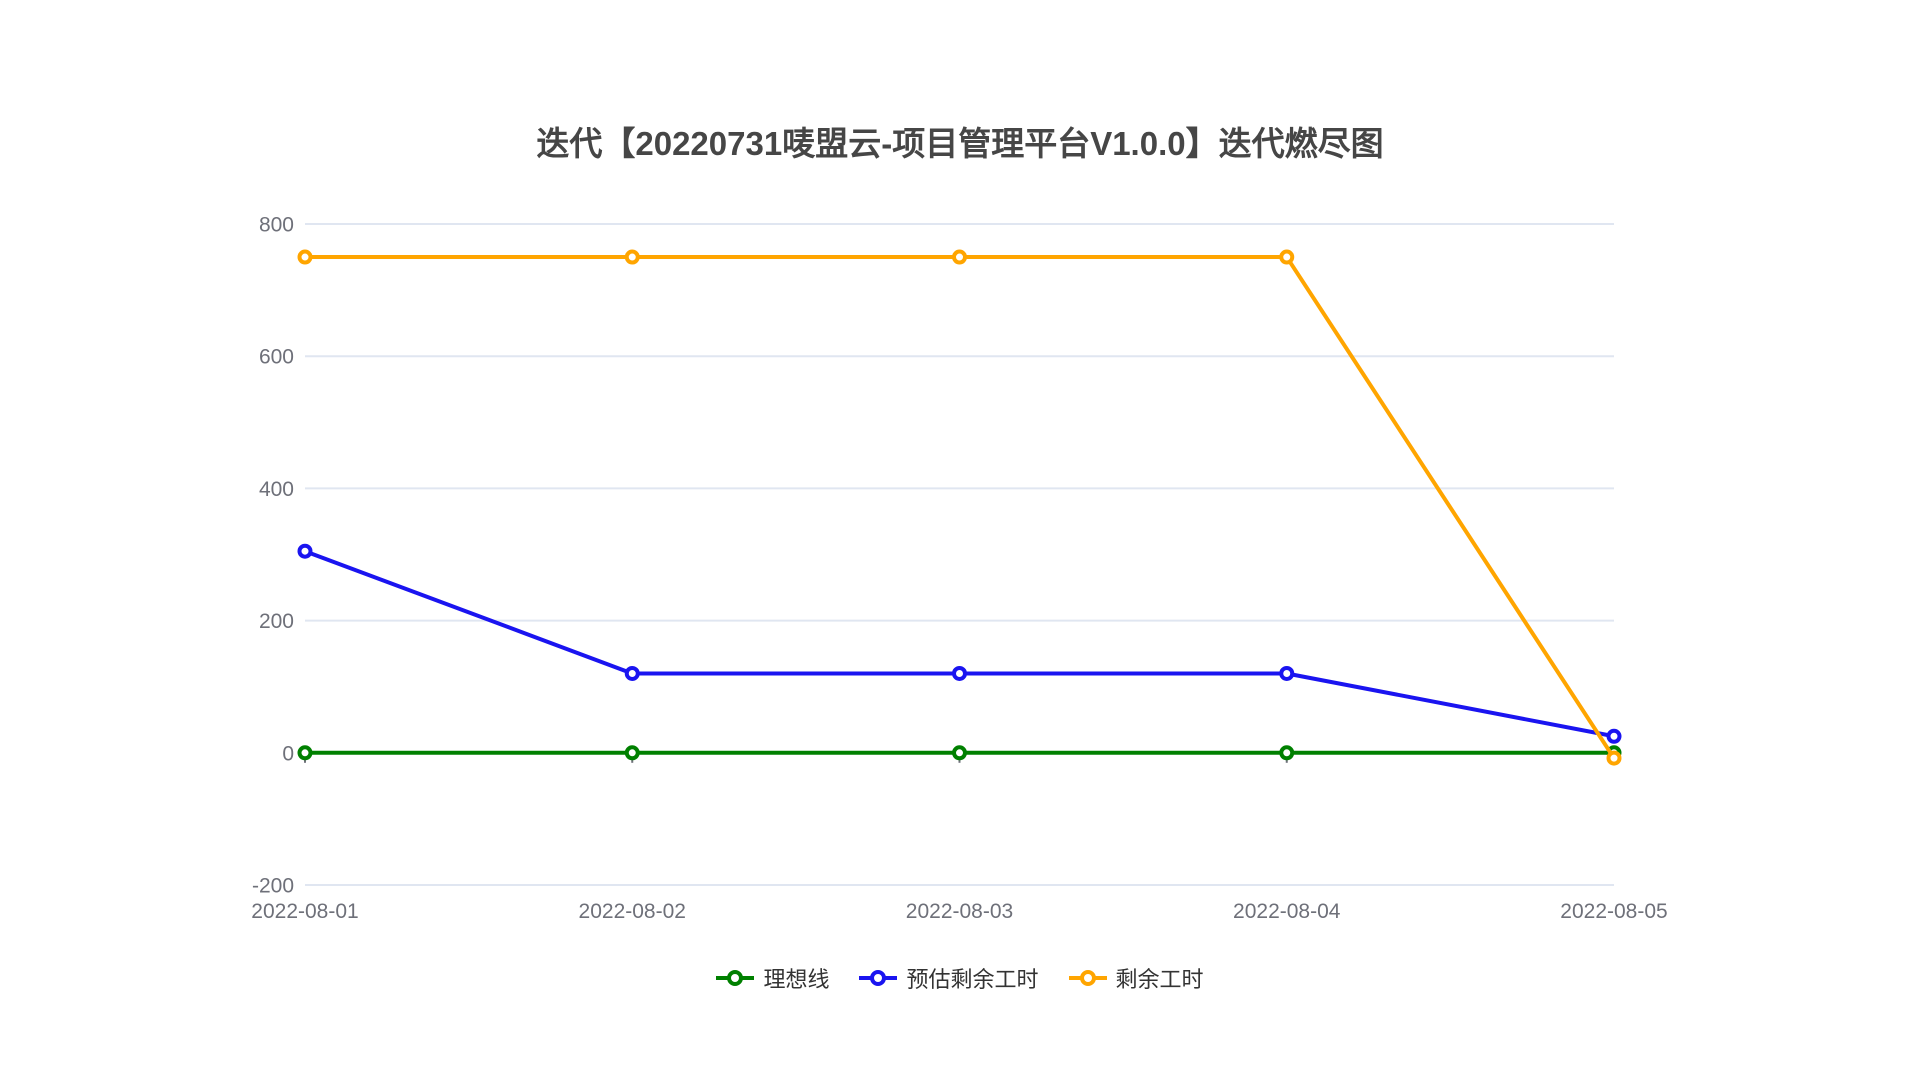 Image resolution: width=1920 pixels, height=1080 pixels. What do you see at coordinates (276, 621) in the screenshot?
I see `y-axis-label: 200` at bounding box center [276, 621].